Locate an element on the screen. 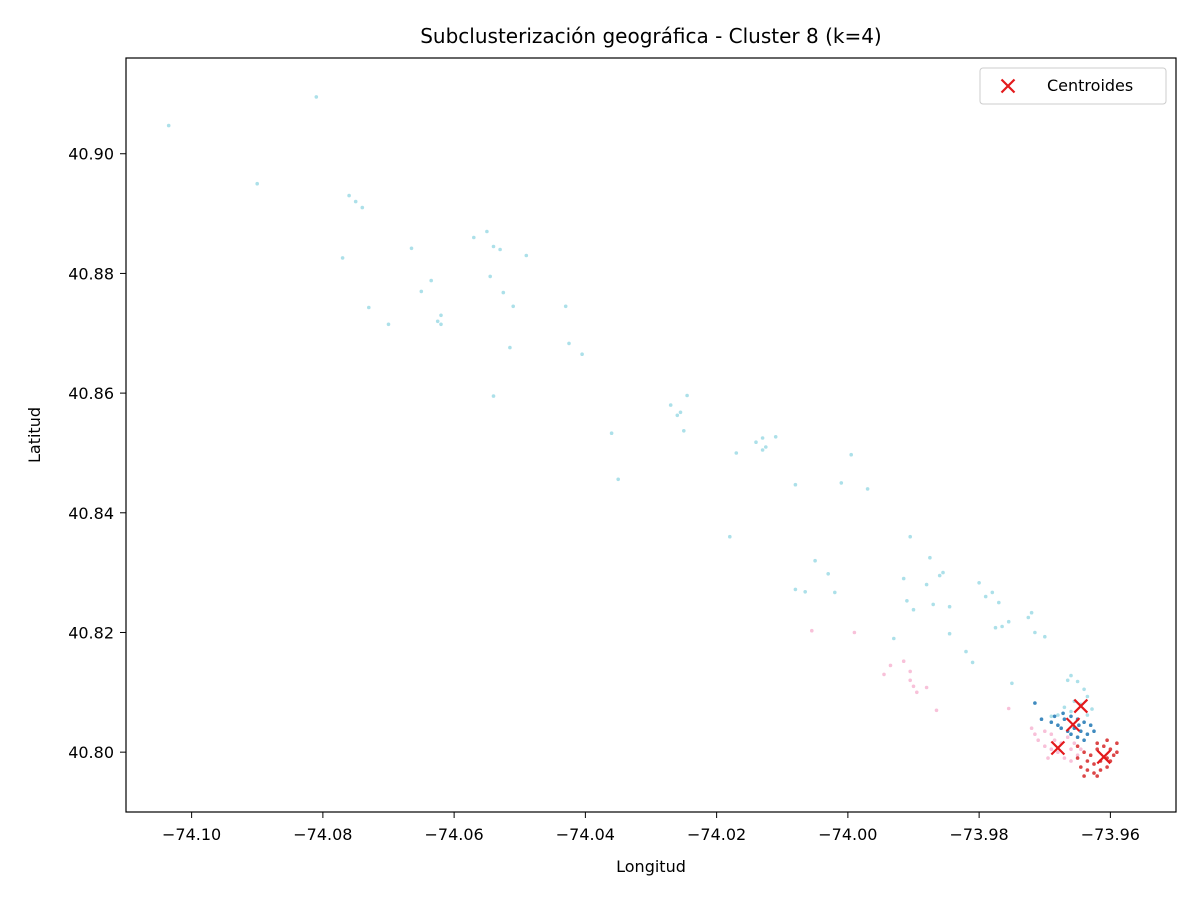  x-tick-label: −74.02 is located at coordinates (716, 834).